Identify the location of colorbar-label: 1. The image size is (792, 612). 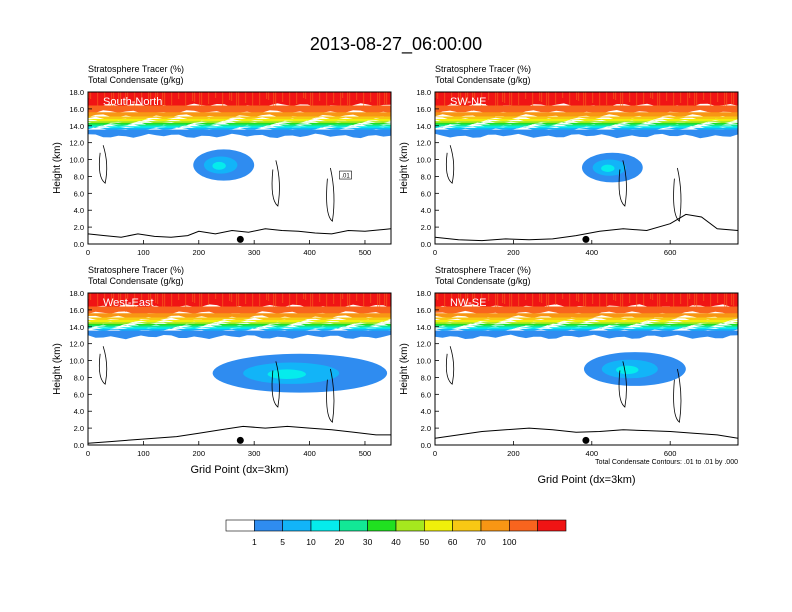
(254, 542).